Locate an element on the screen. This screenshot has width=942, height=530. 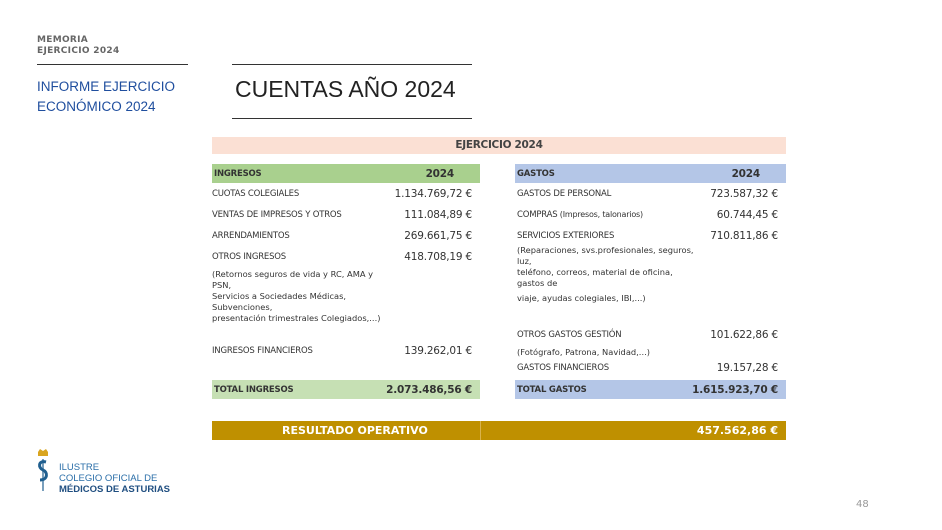
row-label: GASTOS FINANCIEROS is located at coordinates (563, 368).